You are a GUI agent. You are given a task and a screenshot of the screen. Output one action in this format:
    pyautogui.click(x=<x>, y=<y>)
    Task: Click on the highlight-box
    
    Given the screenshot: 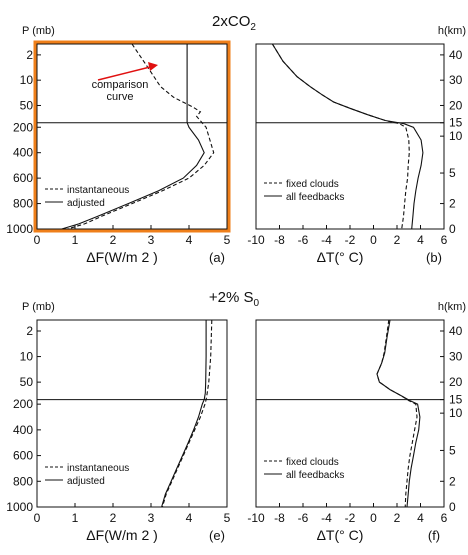 What is the action you would take?
    pyautogui.click(x=132, y=136)
    